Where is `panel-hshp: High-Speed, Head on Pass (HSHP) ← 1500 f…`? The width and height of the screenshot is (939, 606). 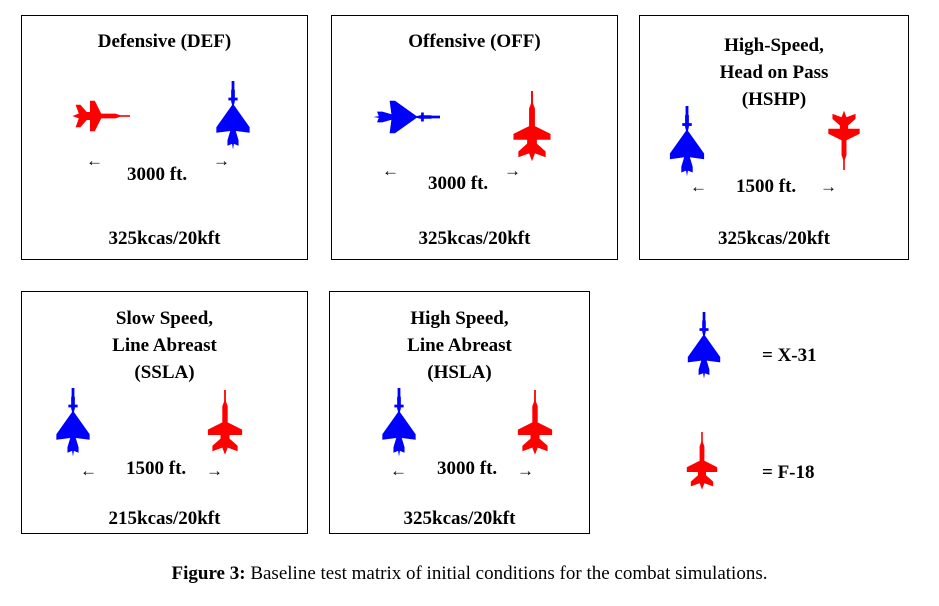 panel-hshp: High-Speed, Head on Pass (HSHP) ← 1500 f… is located at coordinates (774, 137).